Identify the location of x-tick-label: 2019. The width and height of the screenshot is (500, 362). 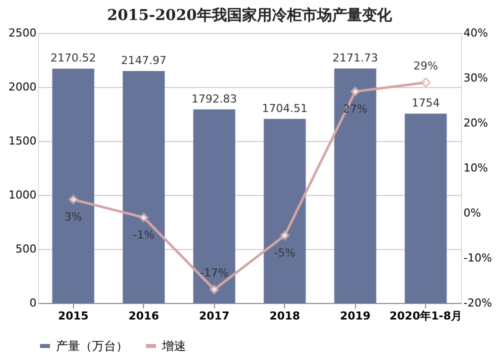
(355, 316).